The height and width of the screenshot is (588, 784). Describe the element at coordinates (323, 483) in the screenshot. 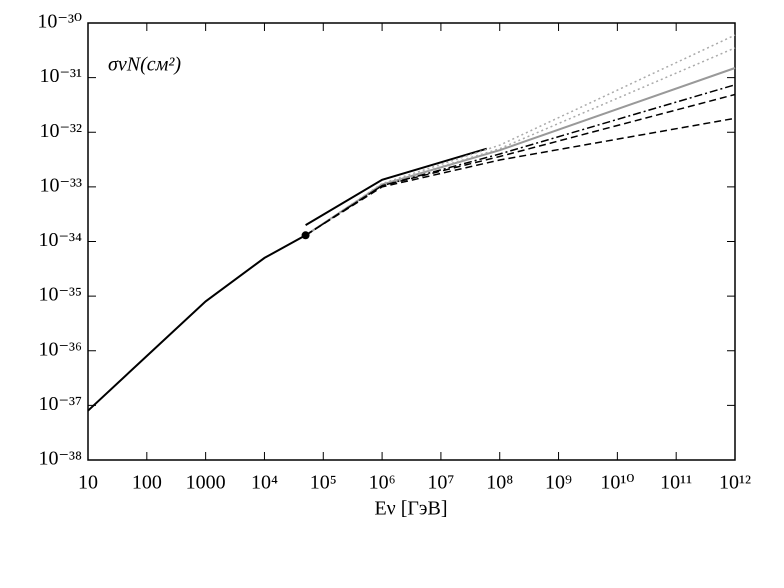

I see `x-tick-label: 10⁵` at that location.